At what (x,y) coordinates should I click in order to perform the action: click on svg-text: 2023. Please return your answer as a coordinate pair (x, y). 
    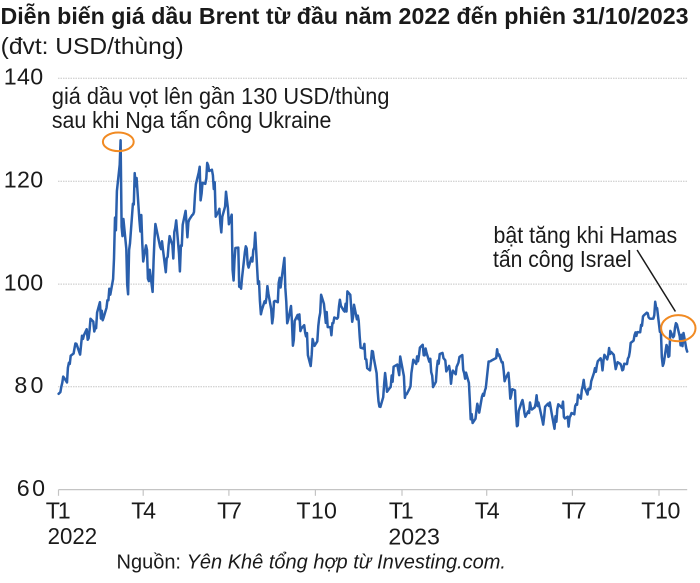
    Looking at the image, I should click on (414, 537).